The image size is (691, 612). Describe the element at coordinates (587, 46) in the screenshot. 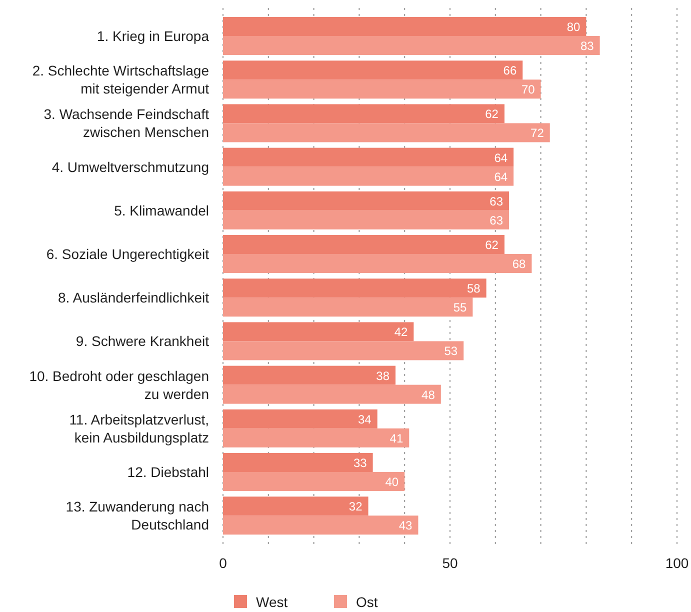

I see `data-label: 83` at that location.